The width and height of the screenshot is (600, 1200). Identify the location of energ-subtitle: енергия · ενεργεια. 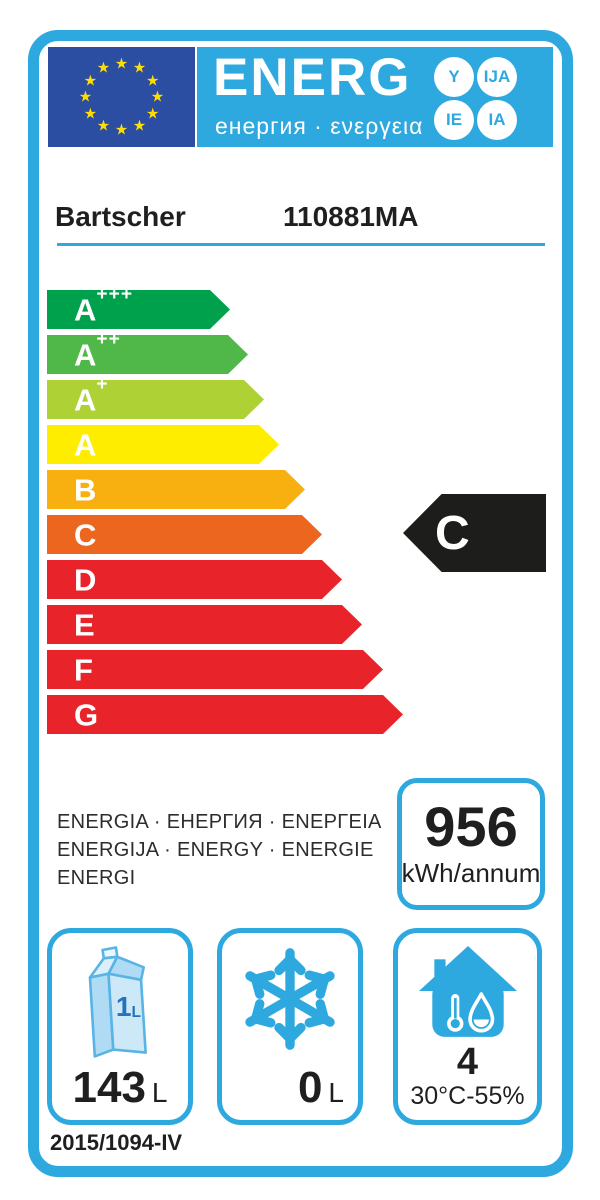
(319, 126).